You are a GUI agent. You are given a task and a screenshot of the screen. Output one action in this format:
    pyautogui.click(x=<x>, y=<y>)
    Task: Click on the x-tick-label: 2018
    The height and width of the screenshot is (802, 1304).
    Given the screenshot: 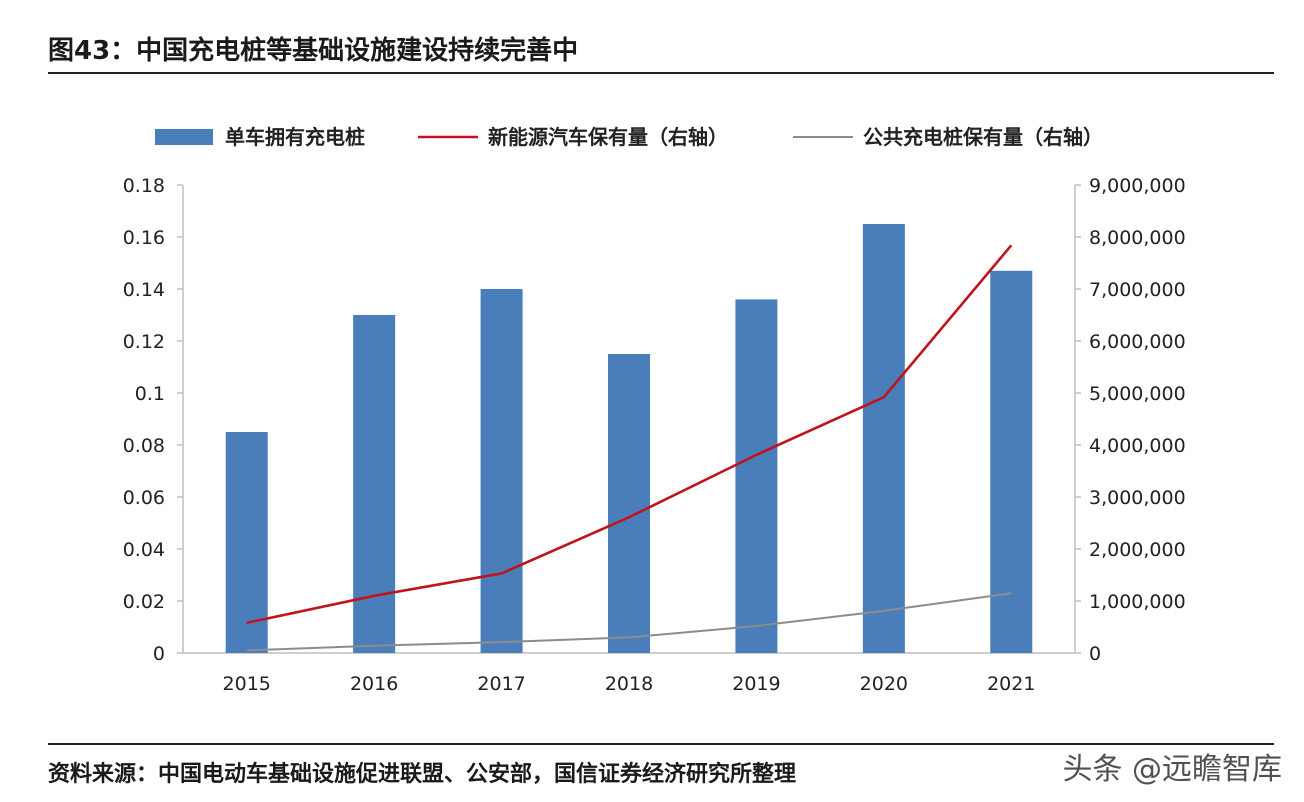 What is the action you would take?
    pyautogui.click(x=629, y=684)
    